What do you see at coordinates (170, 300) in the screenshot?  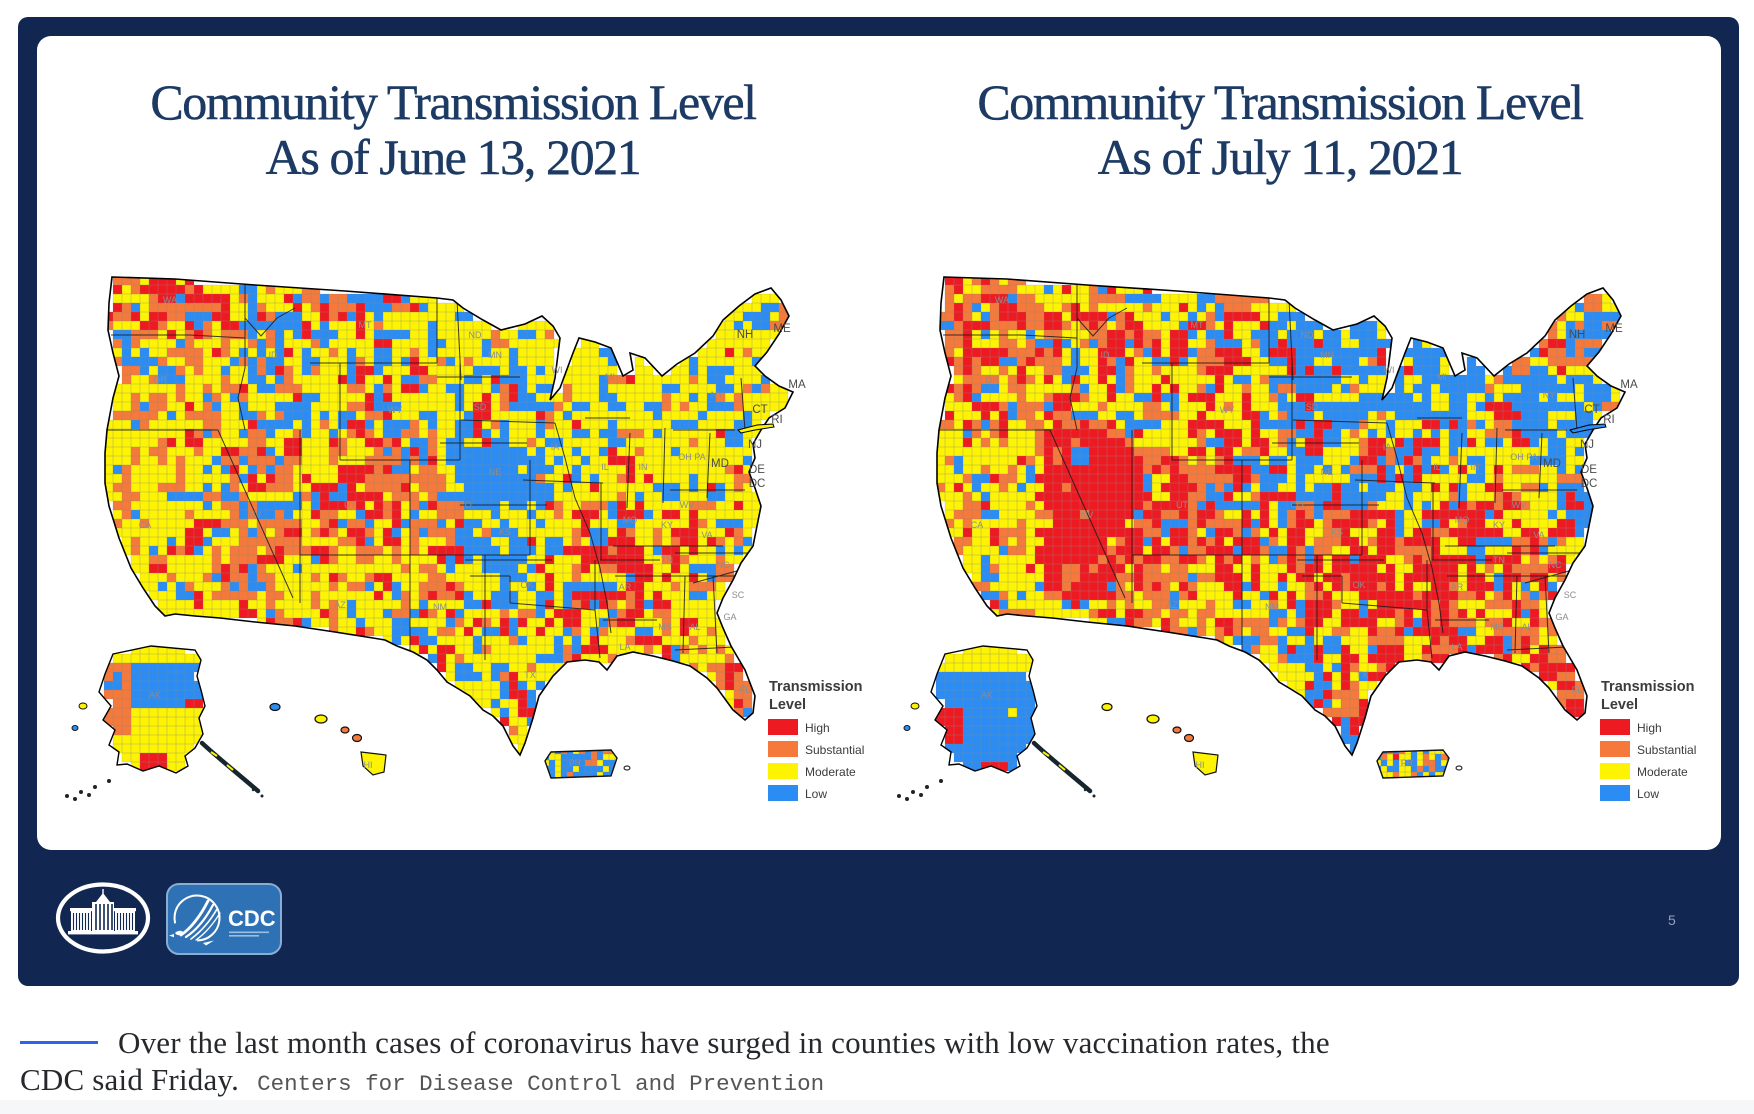 I see `svg-text: WA` at bounding box center [170, 300].